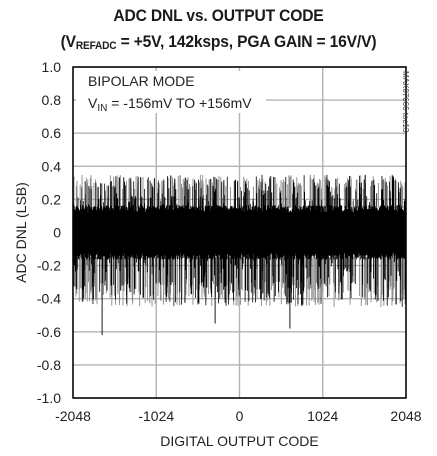 The width and height of the screenshot is (437, 456). Describe the element at coordinates (49, 365) in the screenshot. I see `y-tick-label: -0.8` at that location.